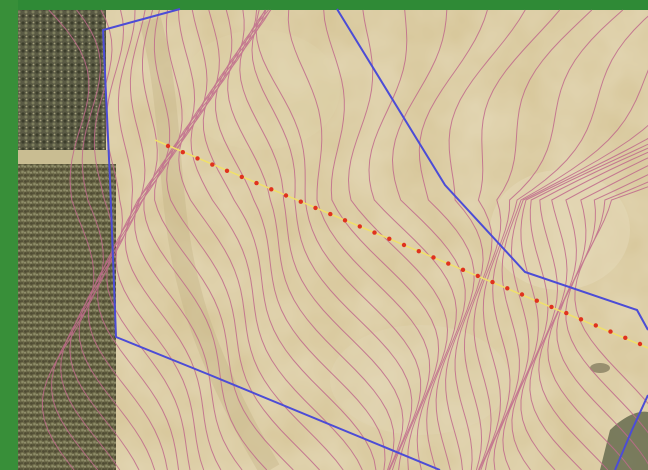 Image resolution: width=648 pixels, height=470 pixels. What do you see at coordinates (631, 432) in the screenshot?
I see `boundary-southeast-segment` at bounding box center [631, 432].